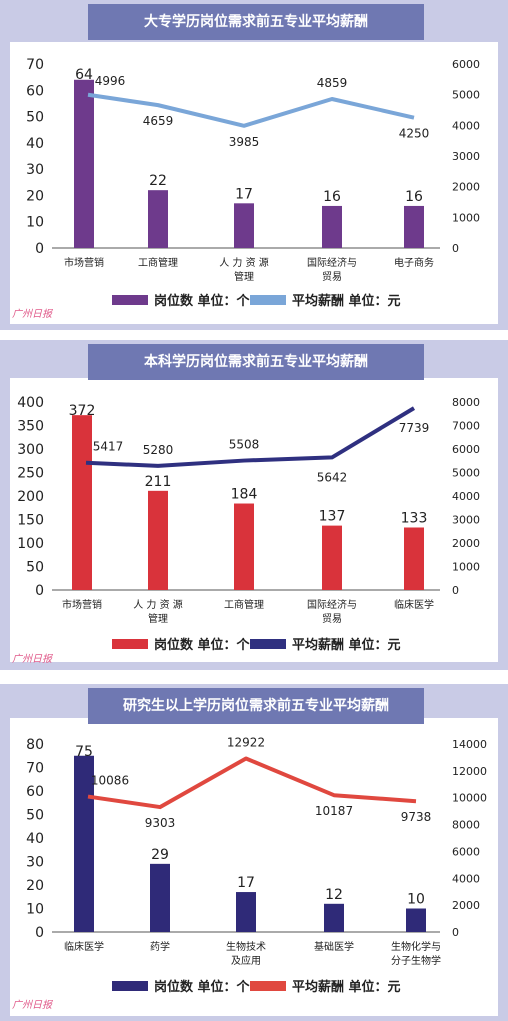 The width and height of the screenshot is (508, 1021). I want to click on category-label: 药学, so click(160, 946).